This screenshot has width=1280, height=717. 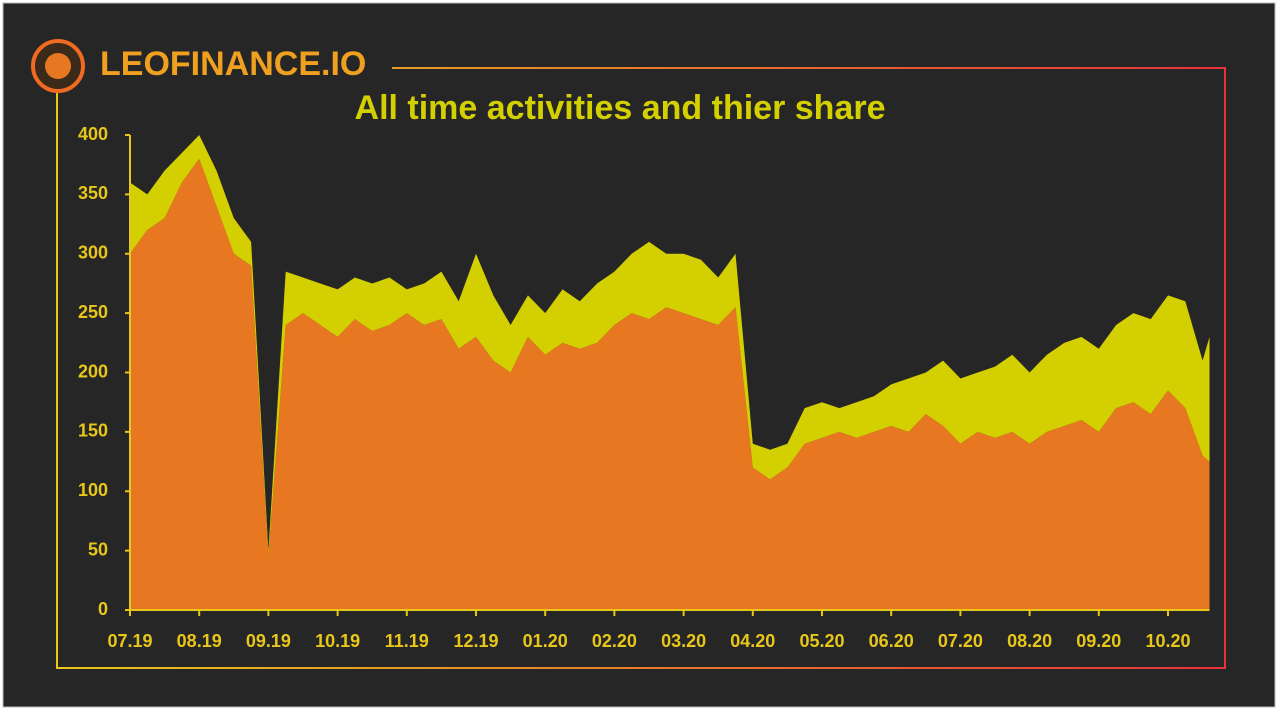 What do you see at coordinates (337, 641) in the screenshot?
I see `x-tick-label: 10.19` at bounding box center [337, 641].